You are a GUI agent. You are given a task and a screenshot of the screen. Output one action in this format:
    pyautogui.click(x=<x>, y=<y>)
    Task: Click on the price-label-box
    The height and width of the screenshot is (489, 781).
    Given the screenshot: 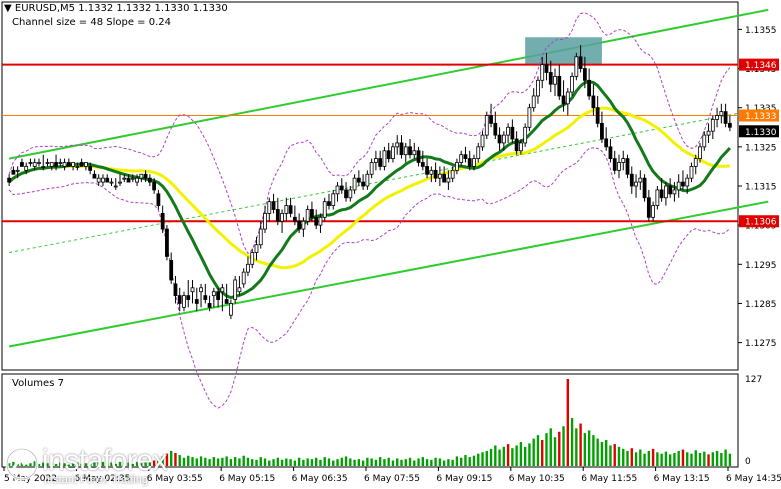 What is the action you would take?
    pyautogui.click(x=759, y=64)
    